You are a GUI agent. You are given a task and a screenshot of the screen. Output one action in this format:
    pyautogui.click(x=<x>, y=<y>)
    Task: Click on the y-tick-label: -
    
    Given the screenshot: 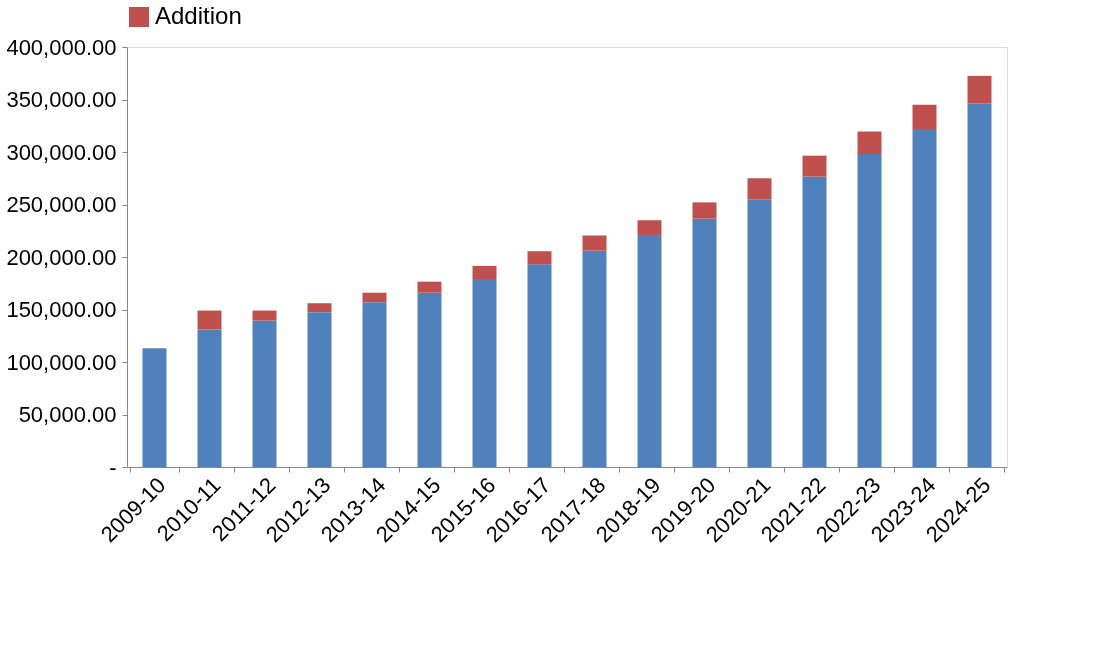 What is the action you would take?
    pyautogui.click(x=113, y=467)
    